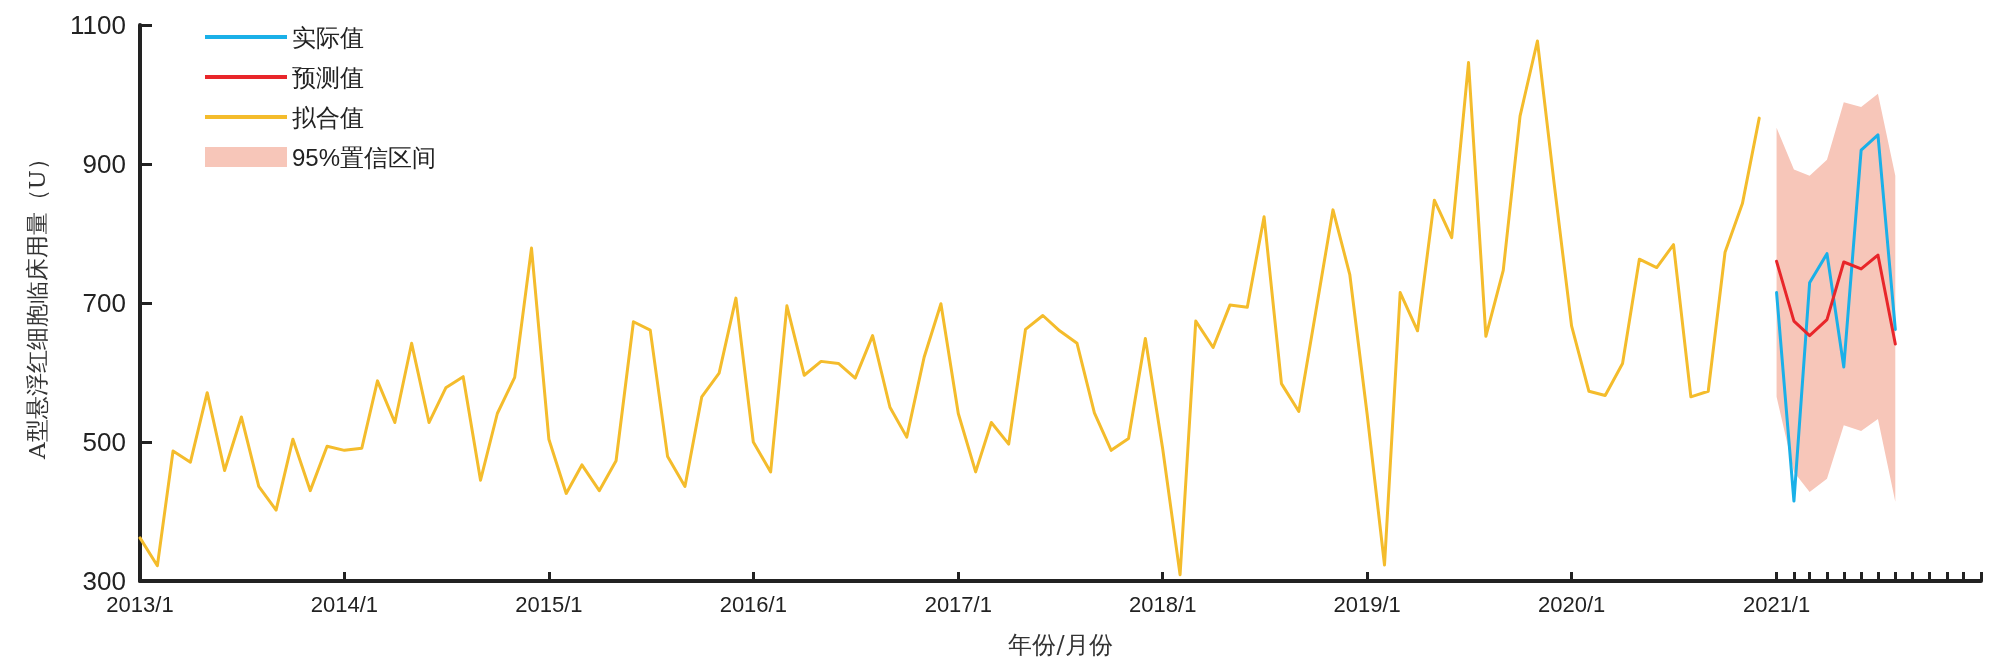  Describe the element at coordinates (1367, 604) in the screenshot. I see `x-tick-label: 2019/1` at that location.